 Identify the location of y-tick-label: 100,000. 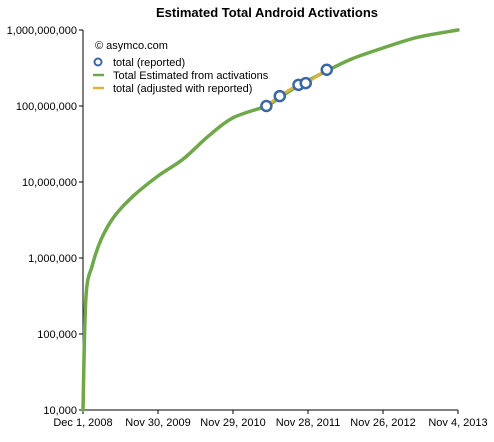
(57, 335).